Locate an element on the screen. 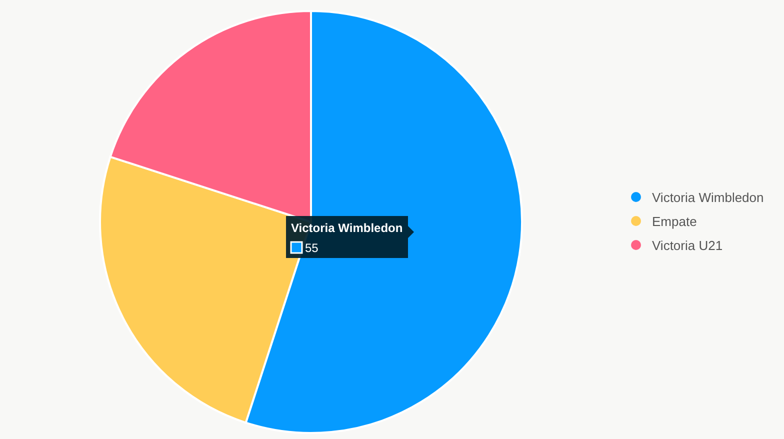 The height and width of the screenshot is (439, 784). legend-label: Victoria U21 is located at coordinates (687, 245).